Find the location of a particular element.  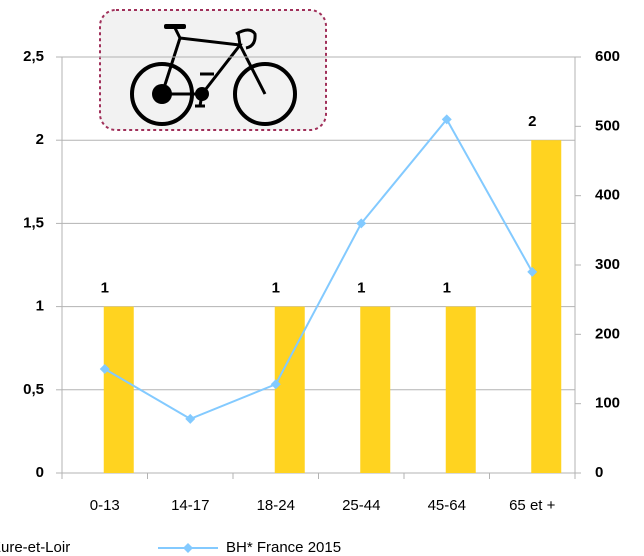

y-tick-label: 1,5 is located at coordinates (33, 222).